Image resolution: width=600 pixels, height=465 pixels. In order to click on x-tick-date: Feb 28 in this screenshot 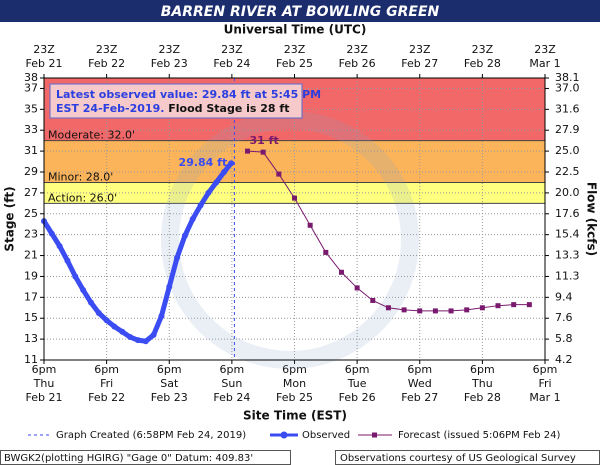, I will do `click(482, 397)`.